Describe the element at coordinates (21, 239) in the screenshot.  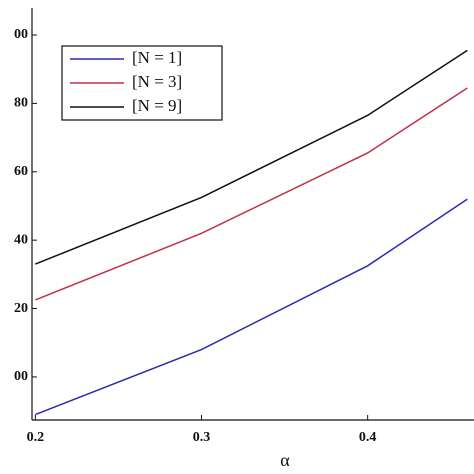
I see `y-tick-label: 40` at that location.